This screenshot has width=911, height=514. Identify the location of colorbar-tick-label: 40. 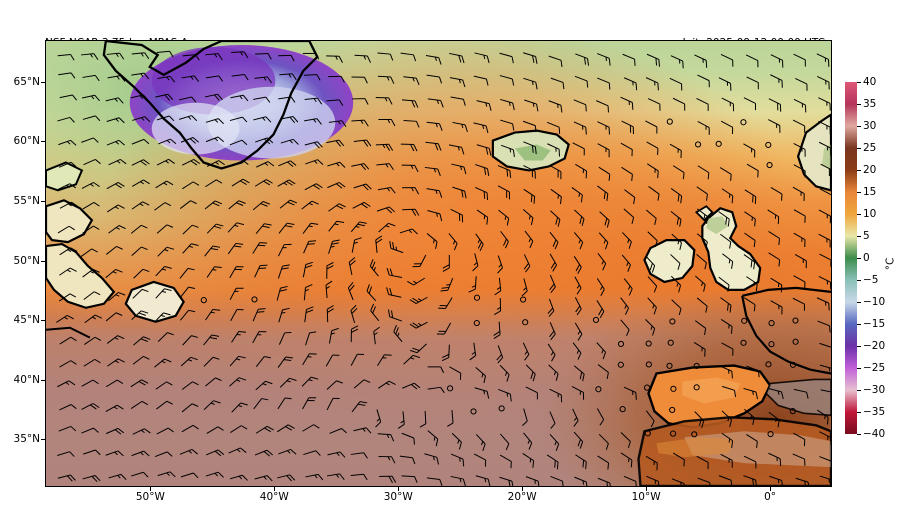
(870, 82).